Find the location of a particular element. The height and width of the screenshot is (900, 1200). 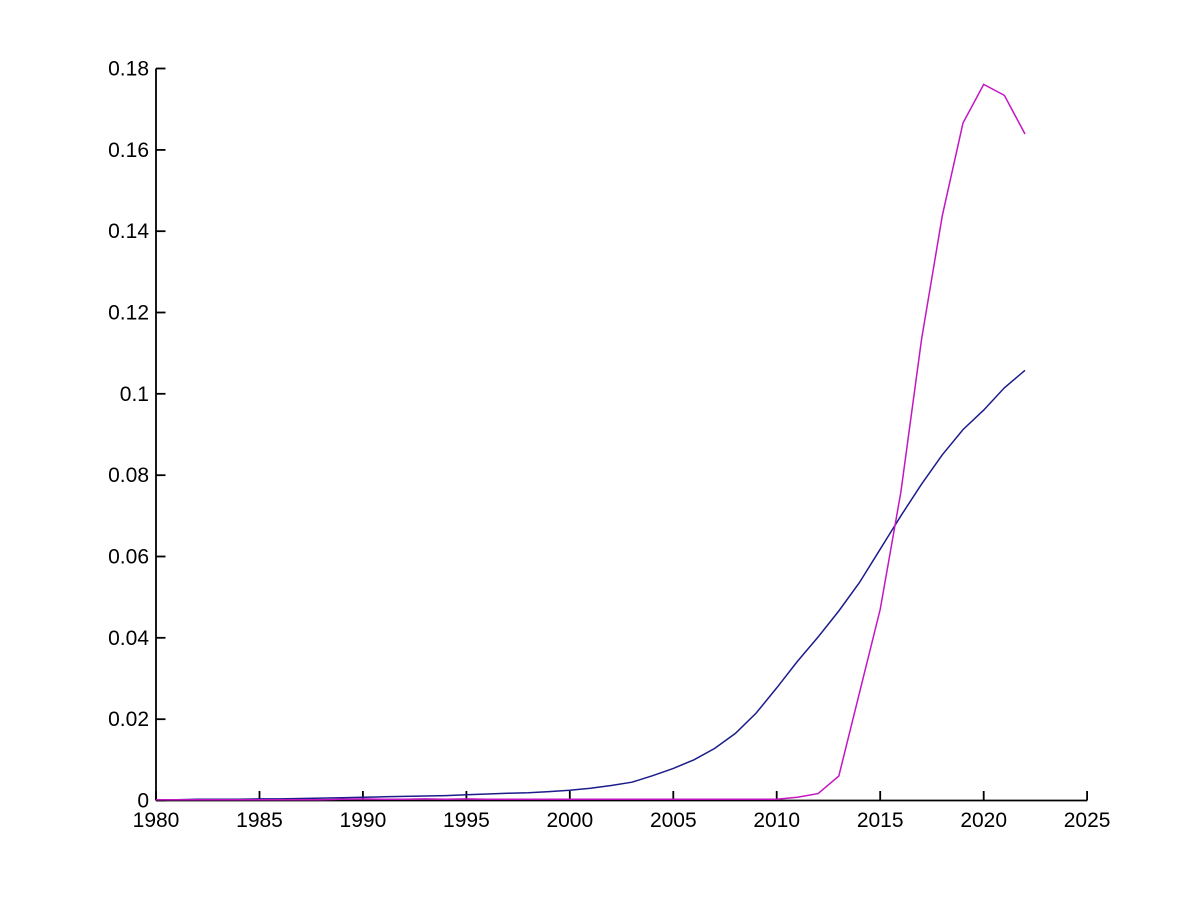

svg-text: 0.14 is located at coordinates (128, 231).